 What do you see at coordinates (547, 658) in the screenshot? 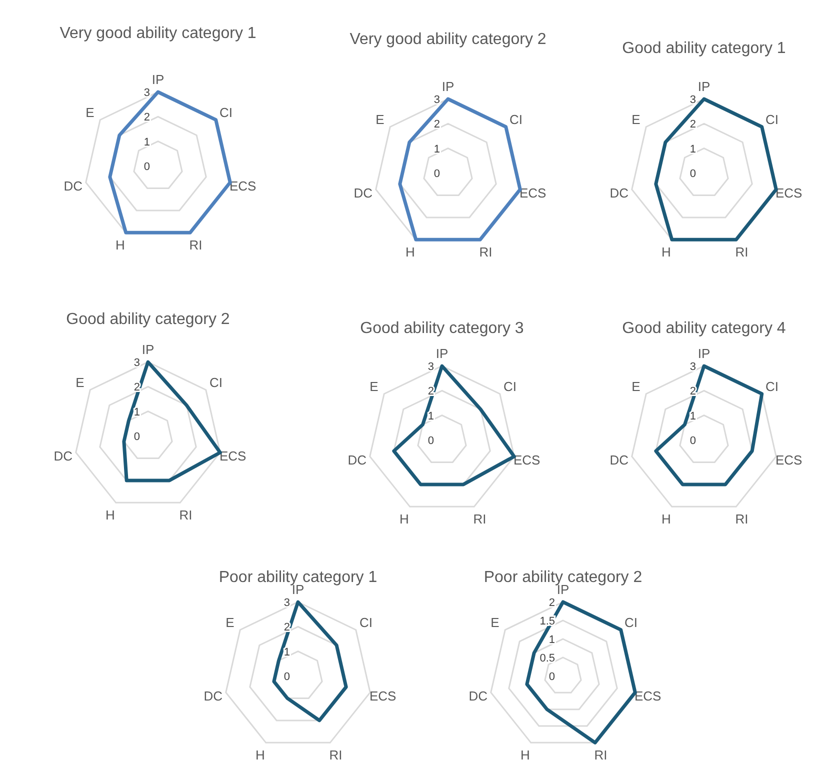
I see `y-tick-label: 0.5` at bounding box center [547, 658].